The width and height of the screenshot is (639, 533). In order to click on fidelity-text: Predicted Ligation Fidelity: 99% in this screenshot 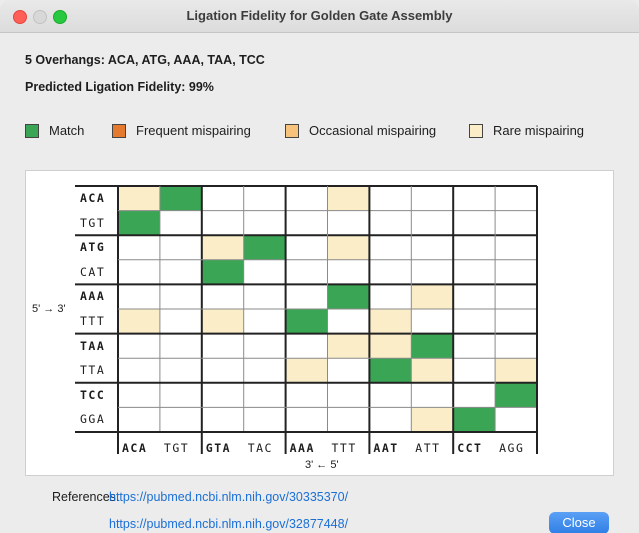, I will do `click(119, 87)`.